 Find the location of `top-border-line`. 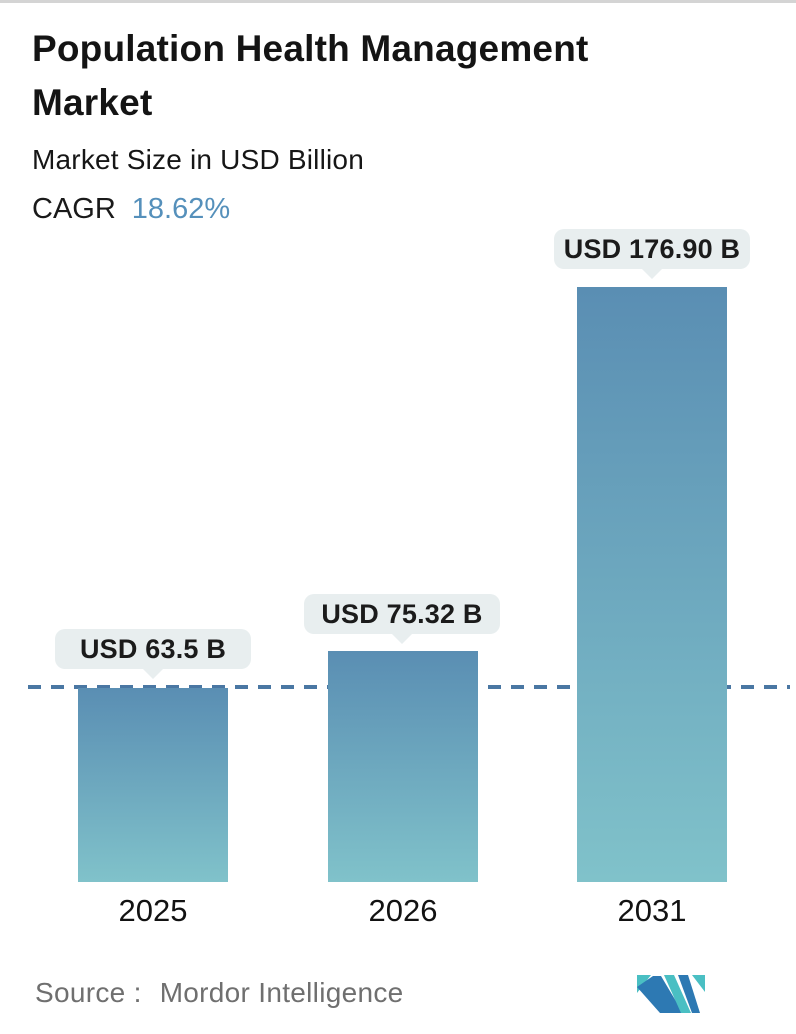

top-border-line is located at coordinates (398, 1).